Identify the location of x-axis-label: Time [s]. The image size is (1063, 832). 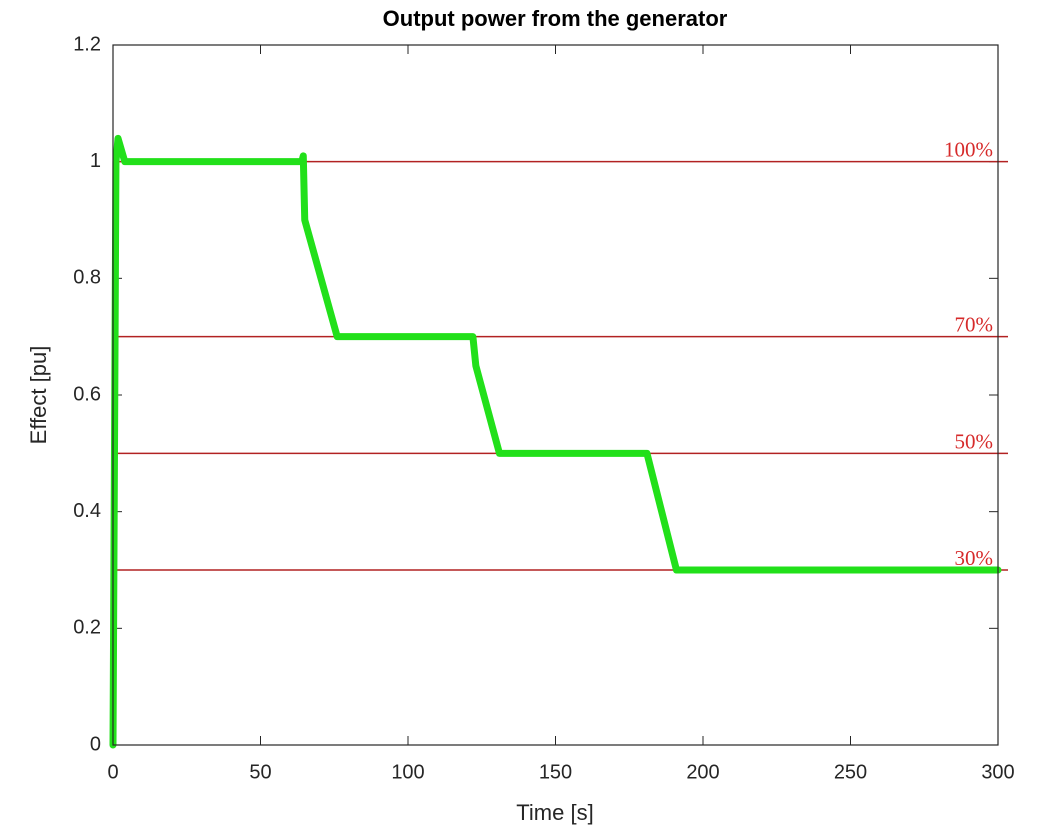
(554, 812).